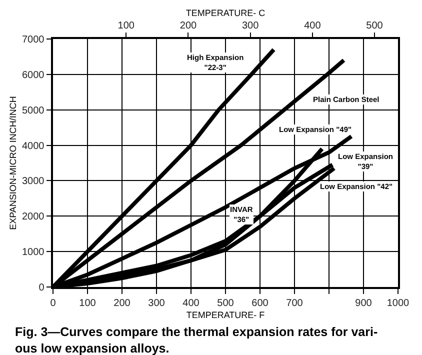  Describe the element at coordinates (33, 217) in the screenshot. I see `y-tick-label: 2000` at that location.